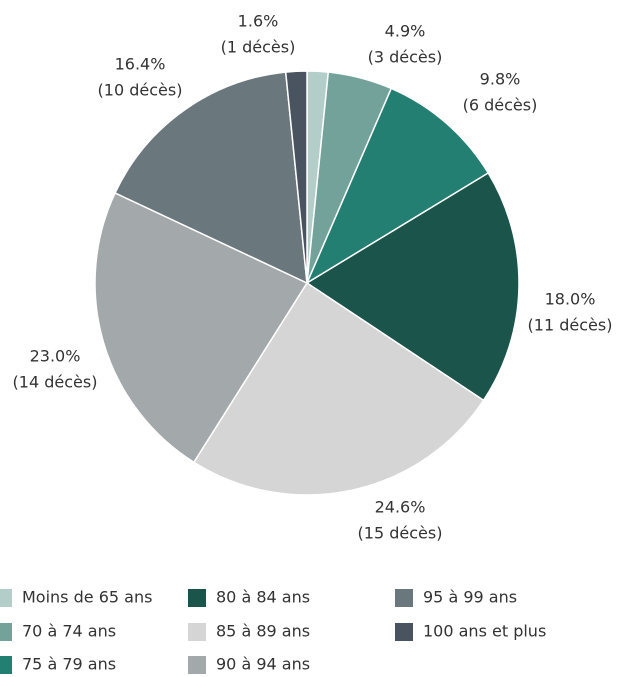  I want to click on legend-label: 75 à 79 ans, so click(69, 664).